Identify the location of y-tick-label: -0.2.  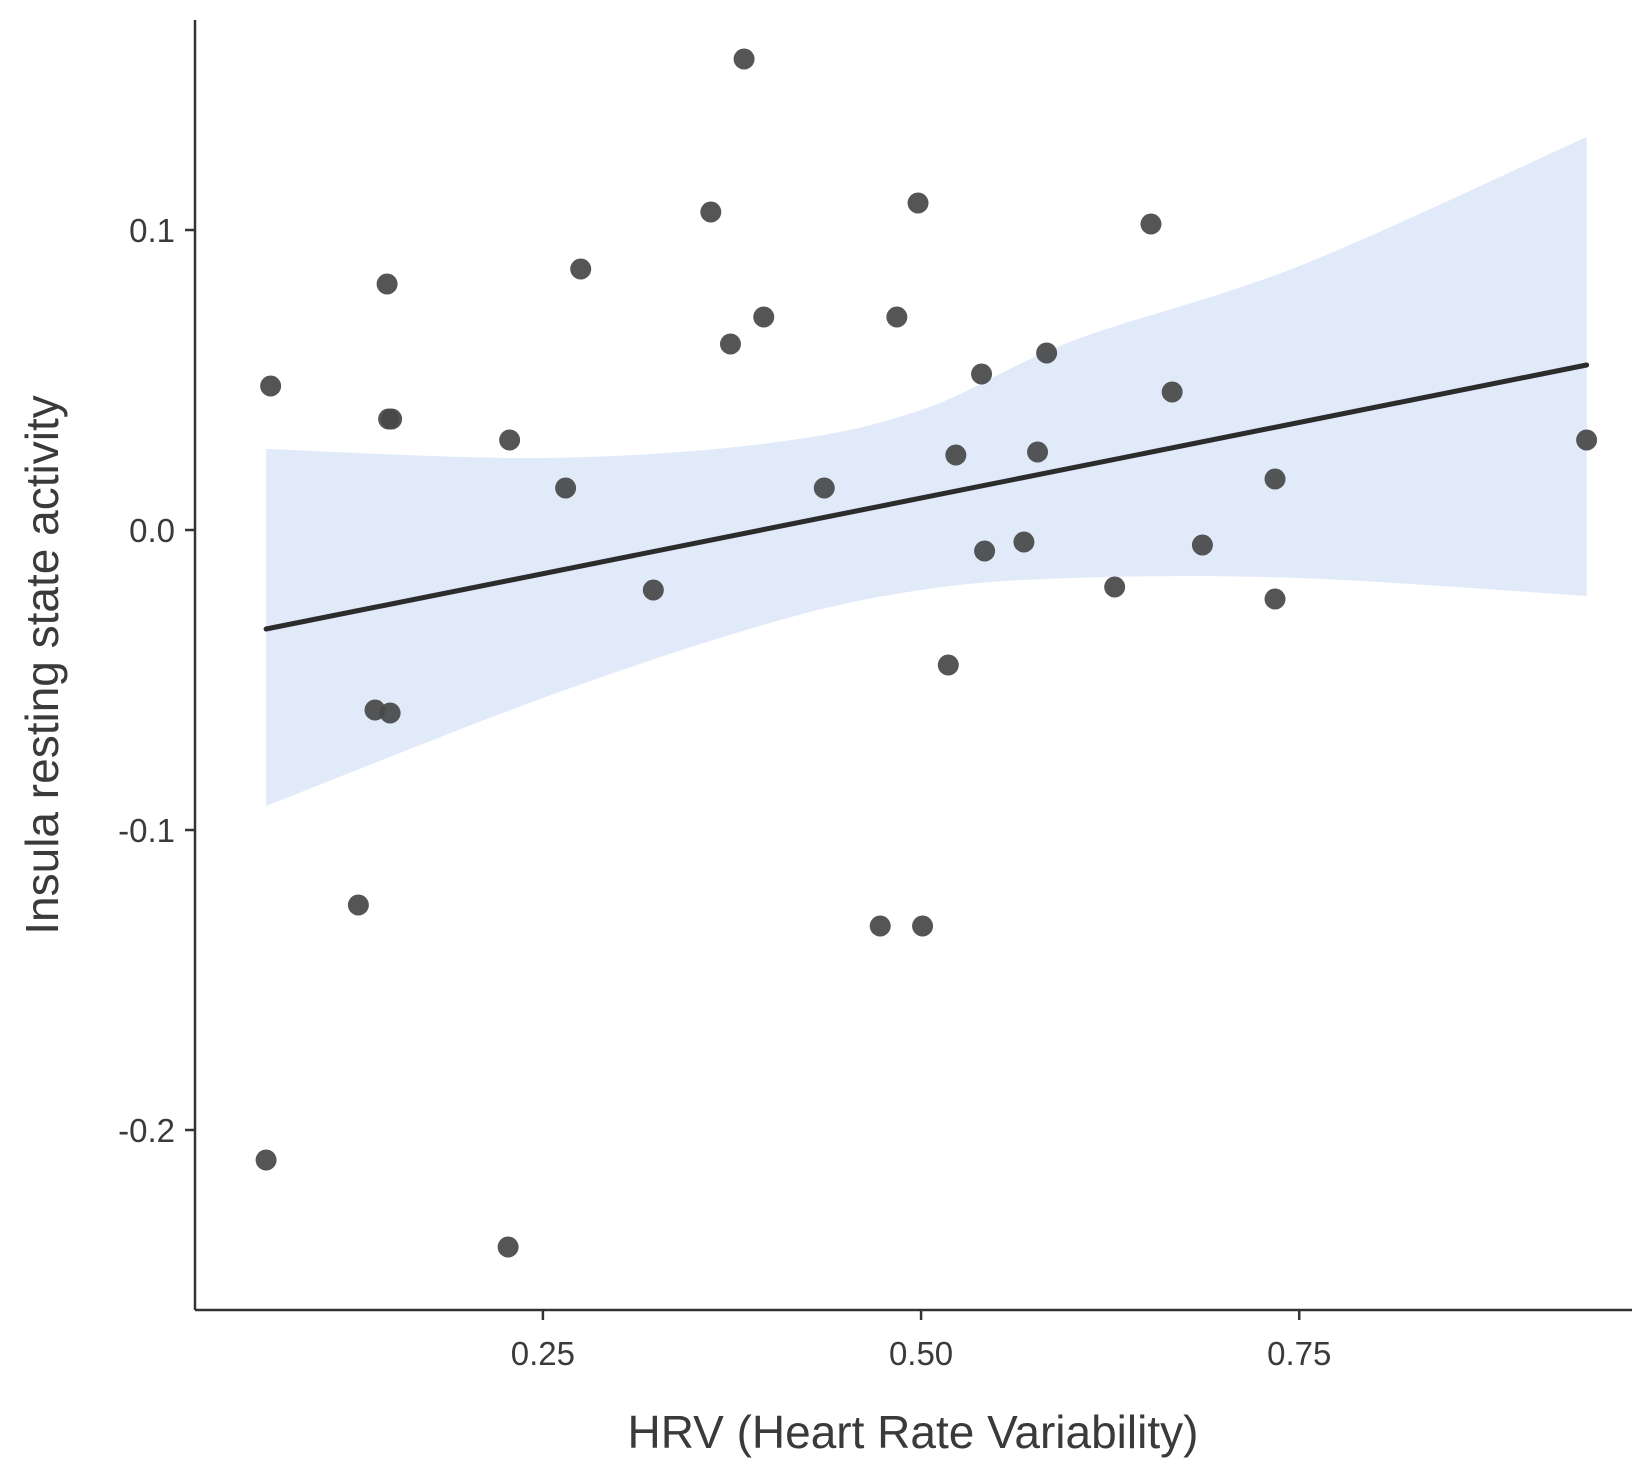
(146, 1130).